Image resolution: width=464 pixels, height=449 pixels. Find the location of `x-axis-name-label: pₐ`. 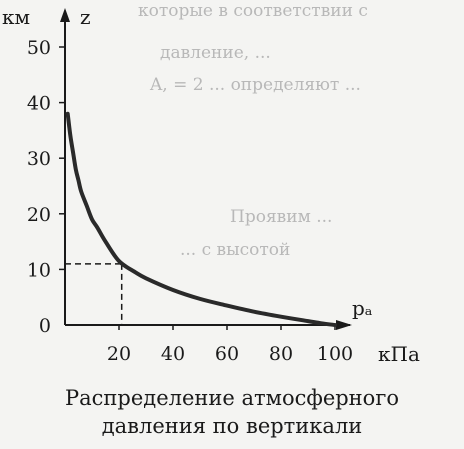

x-axis-name-label: pₐ is located at coordinates (362, 308).